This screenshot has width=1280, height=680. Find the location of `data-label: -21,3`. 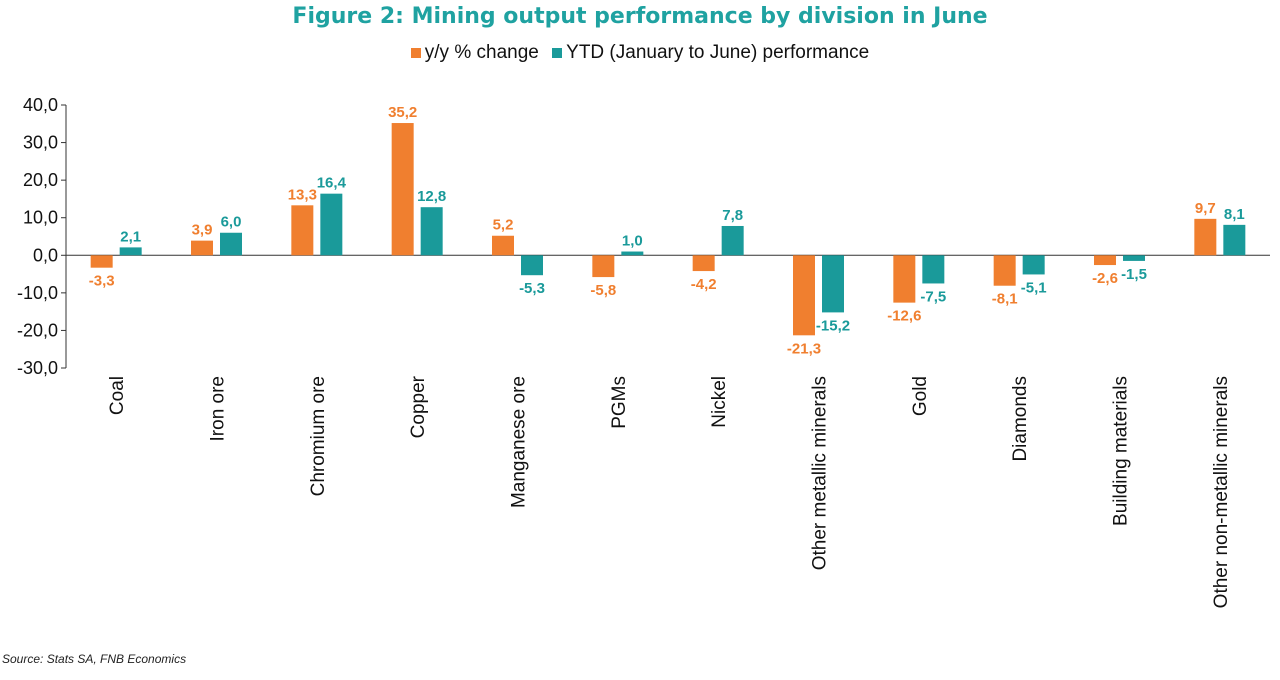

data-label: -21,3 is located at coordinates (804, 348).